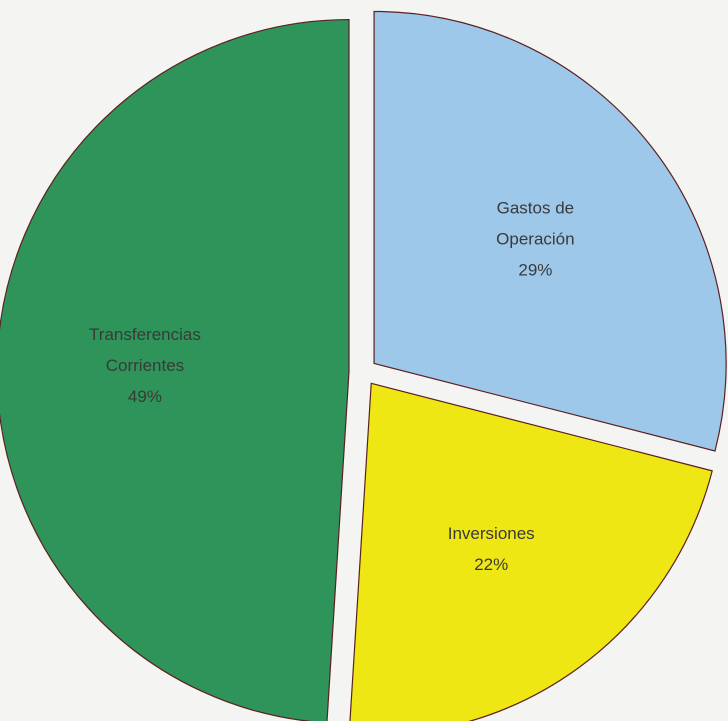 This screenshot has height=721, width=728. I want to click on slice-value-label: 49%, so click(145, 396).